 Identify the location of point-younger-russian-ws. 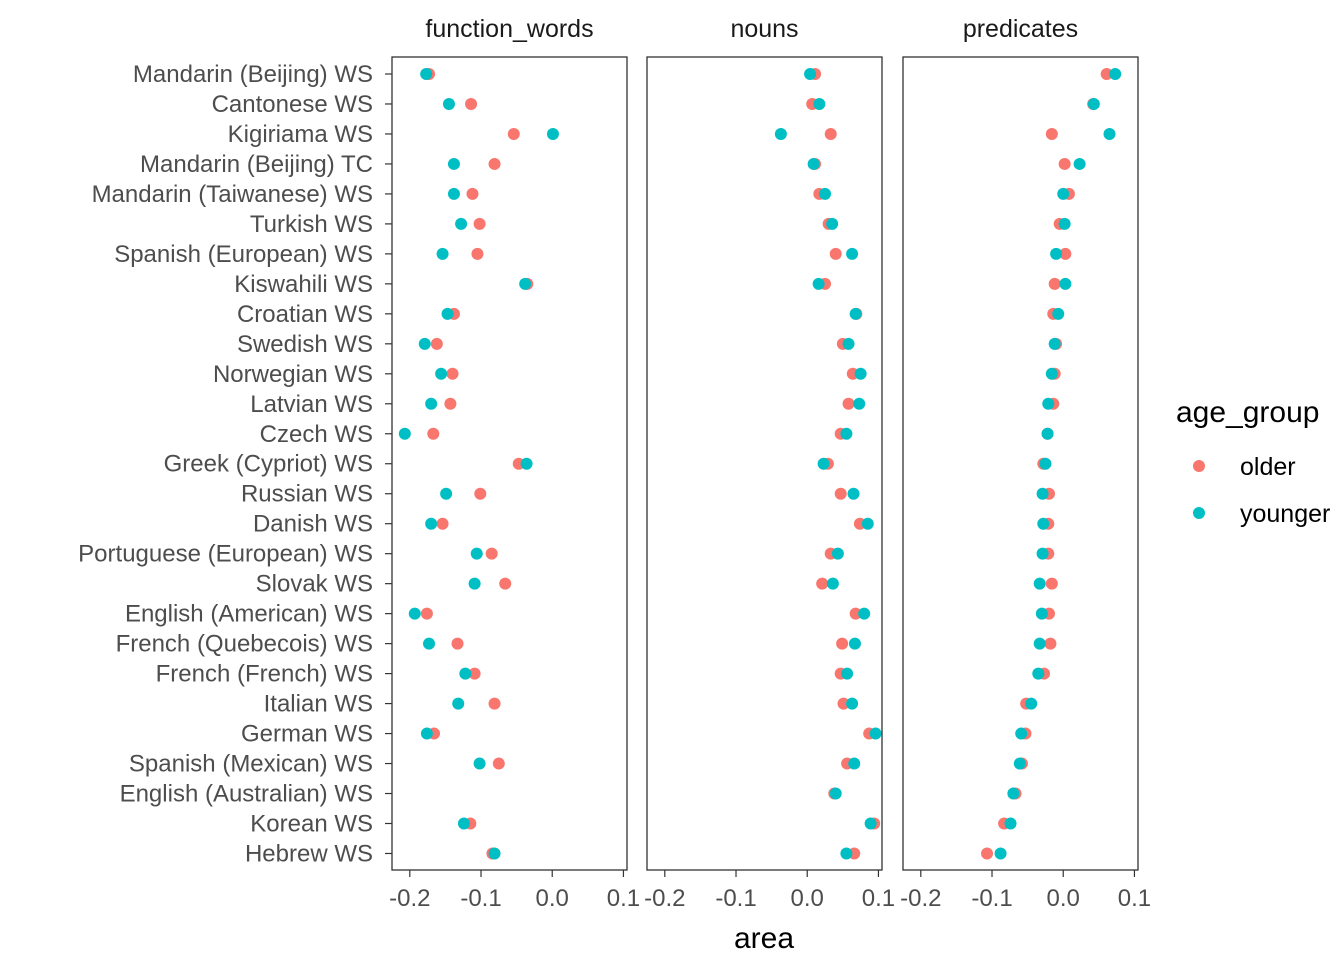
(1042, 493).